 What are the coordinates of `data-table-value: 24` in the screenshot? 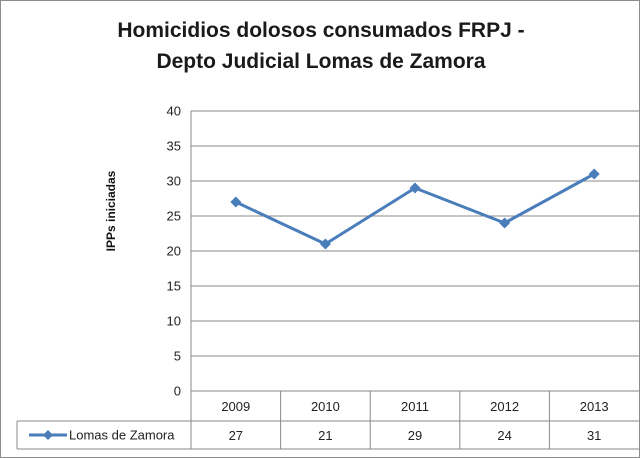 It's located at (504, 435).